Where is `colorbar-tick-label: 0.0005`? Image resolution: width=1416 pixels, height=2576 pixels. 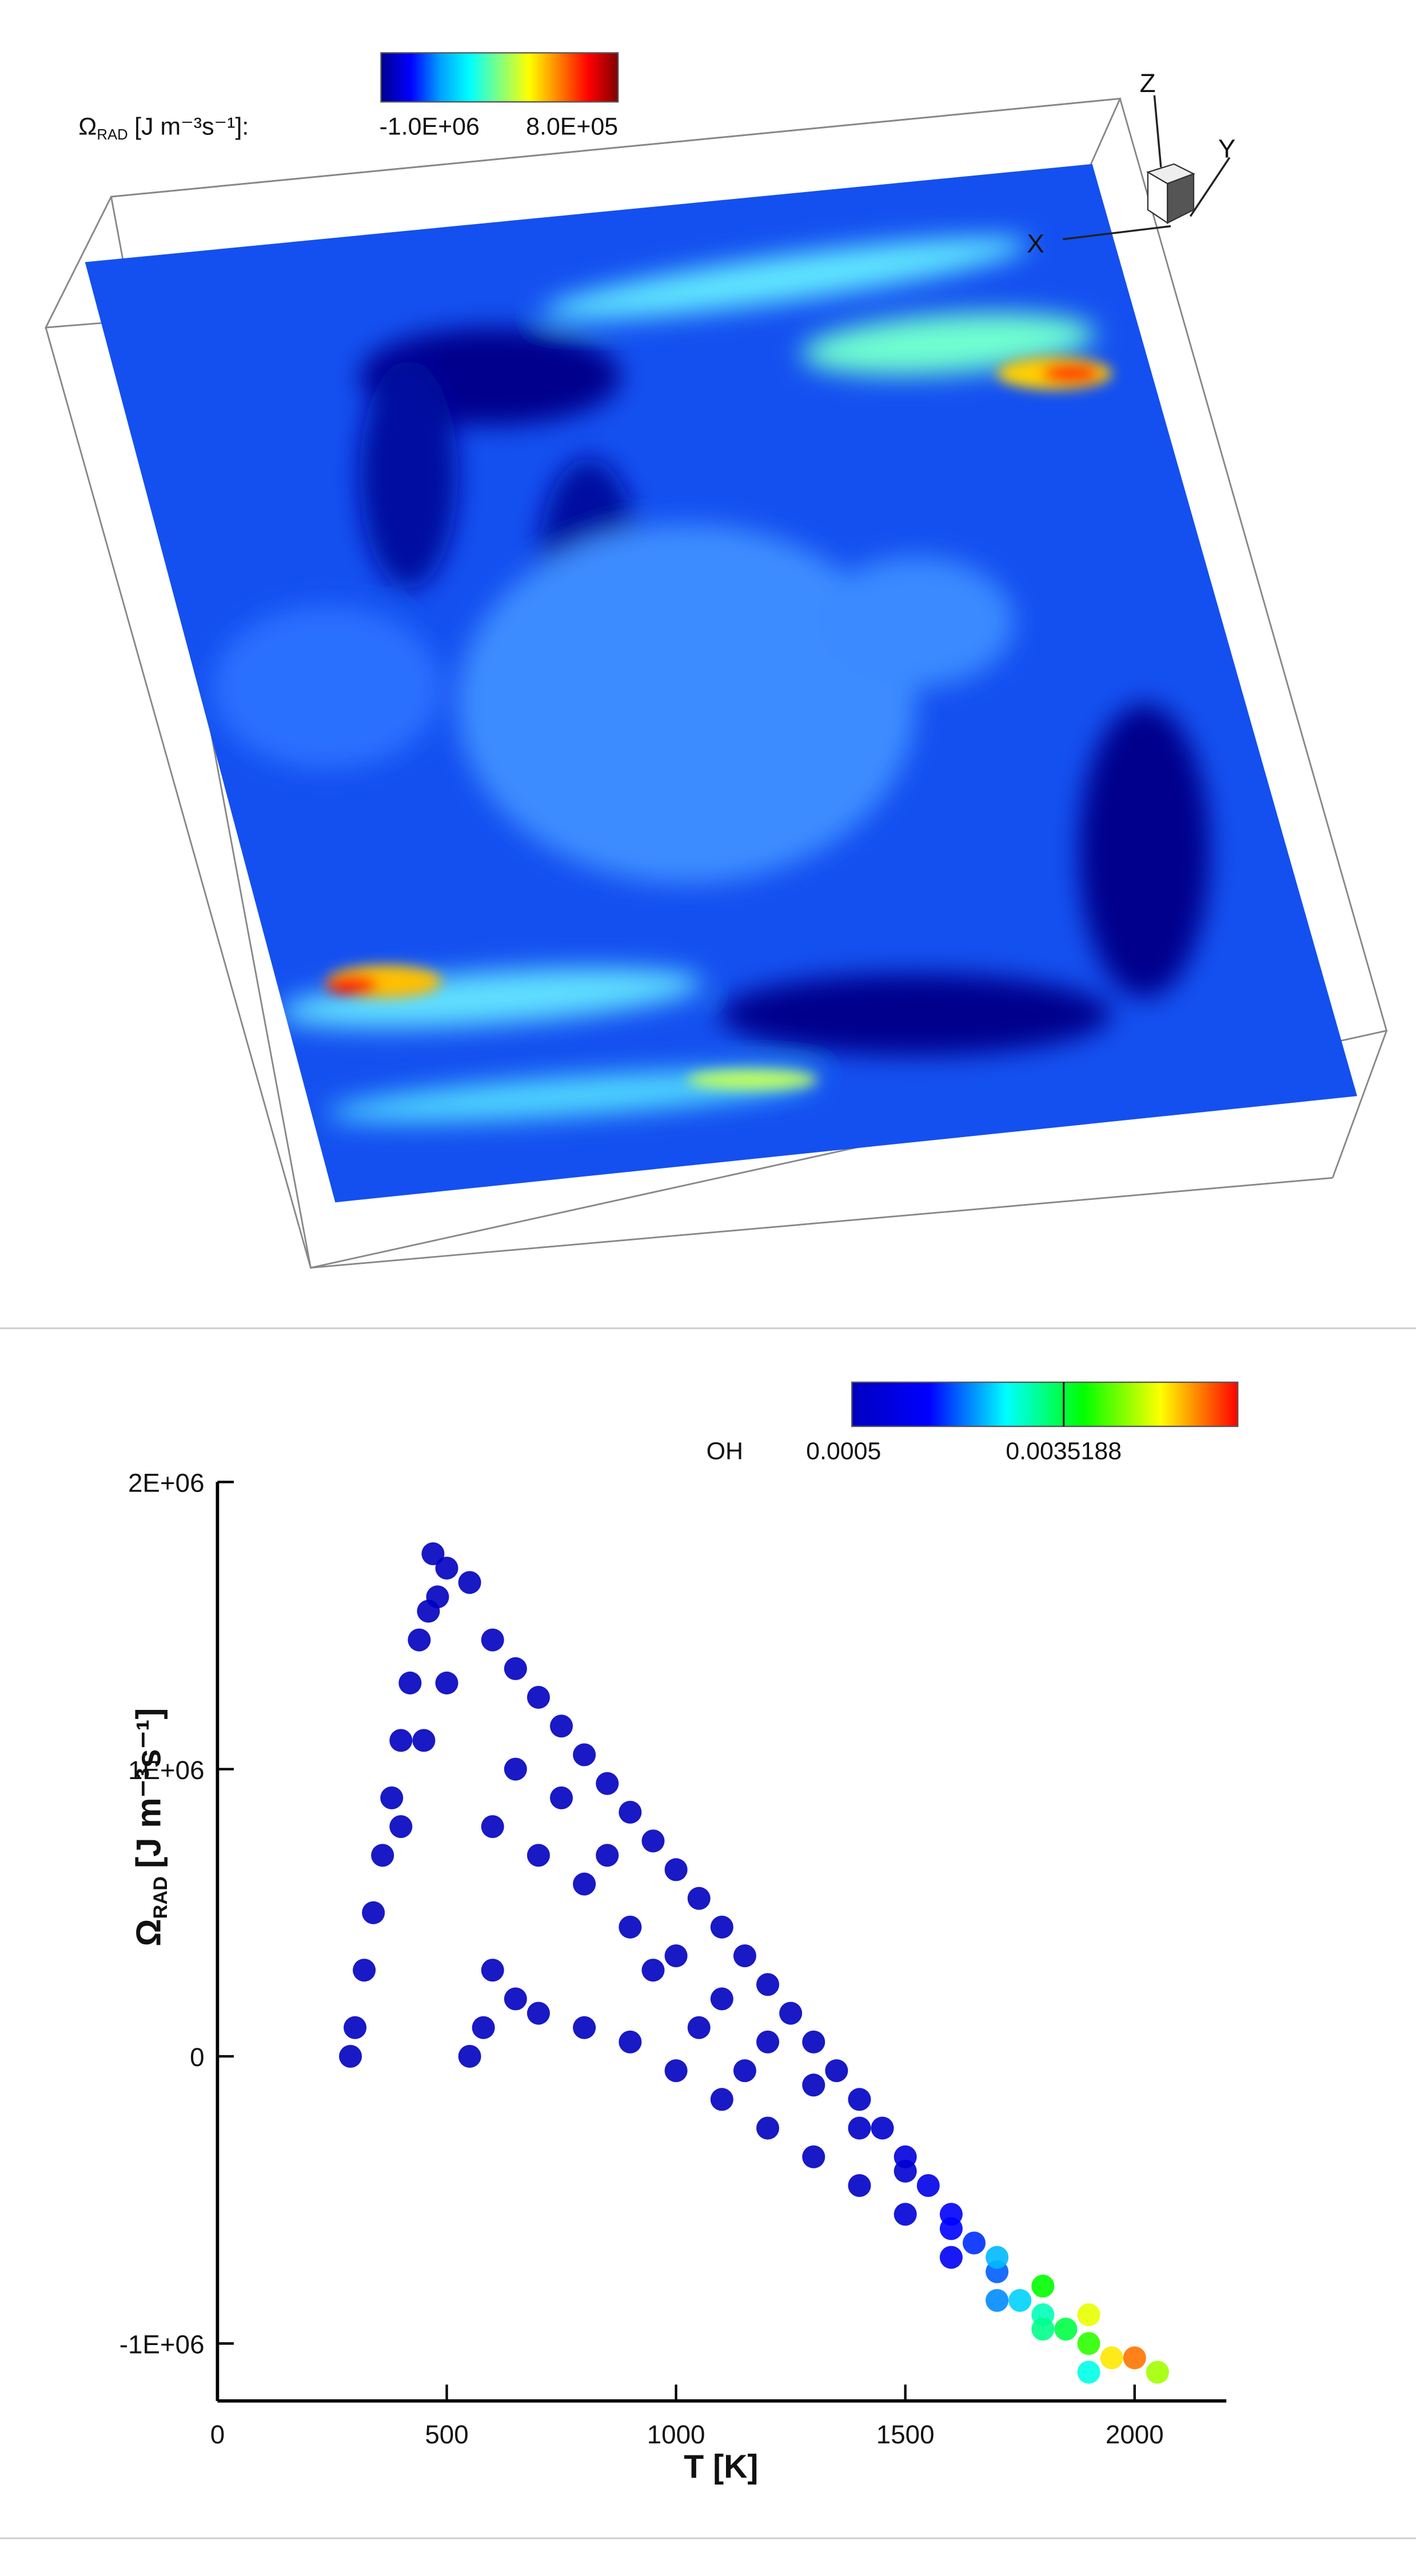 colorbar-tick-label: 0.0005 is located at coordinates (843, 1451).